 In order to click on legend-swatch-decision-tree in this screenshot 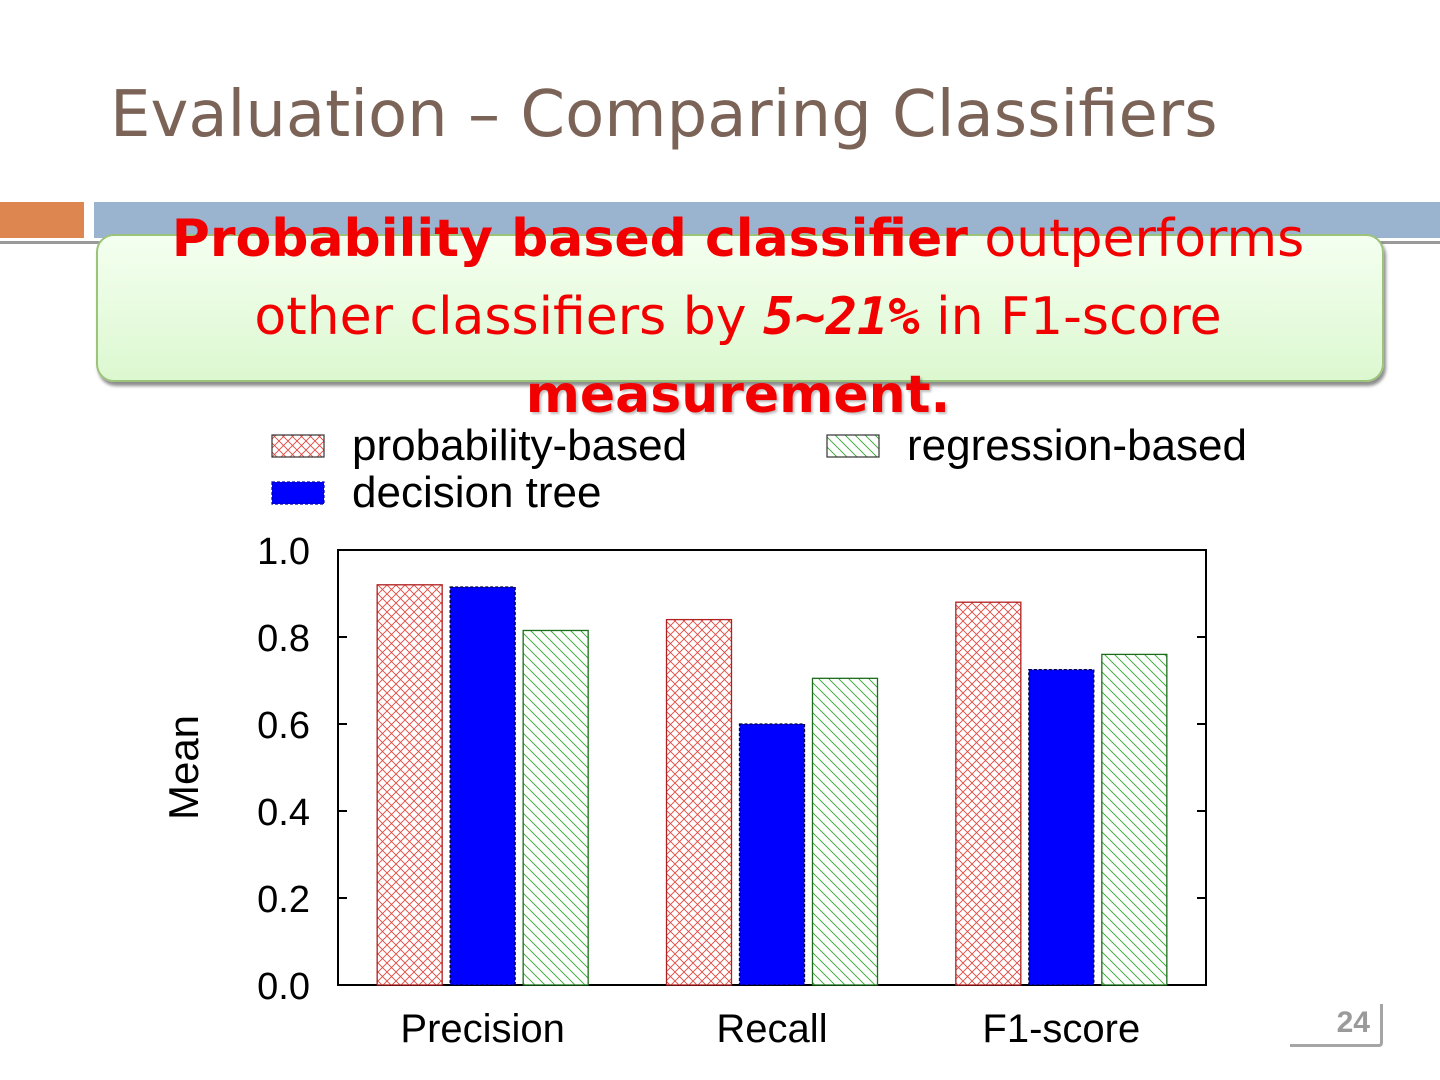, I will do `click(298, 493)`.